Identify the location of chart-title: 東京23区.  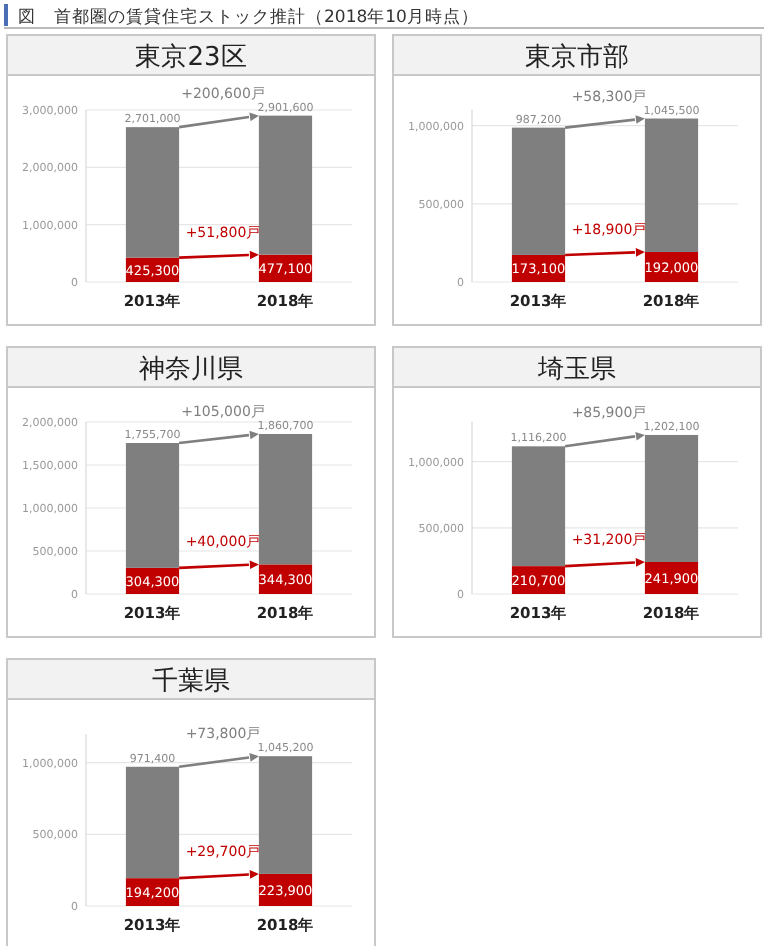
(191, 58).